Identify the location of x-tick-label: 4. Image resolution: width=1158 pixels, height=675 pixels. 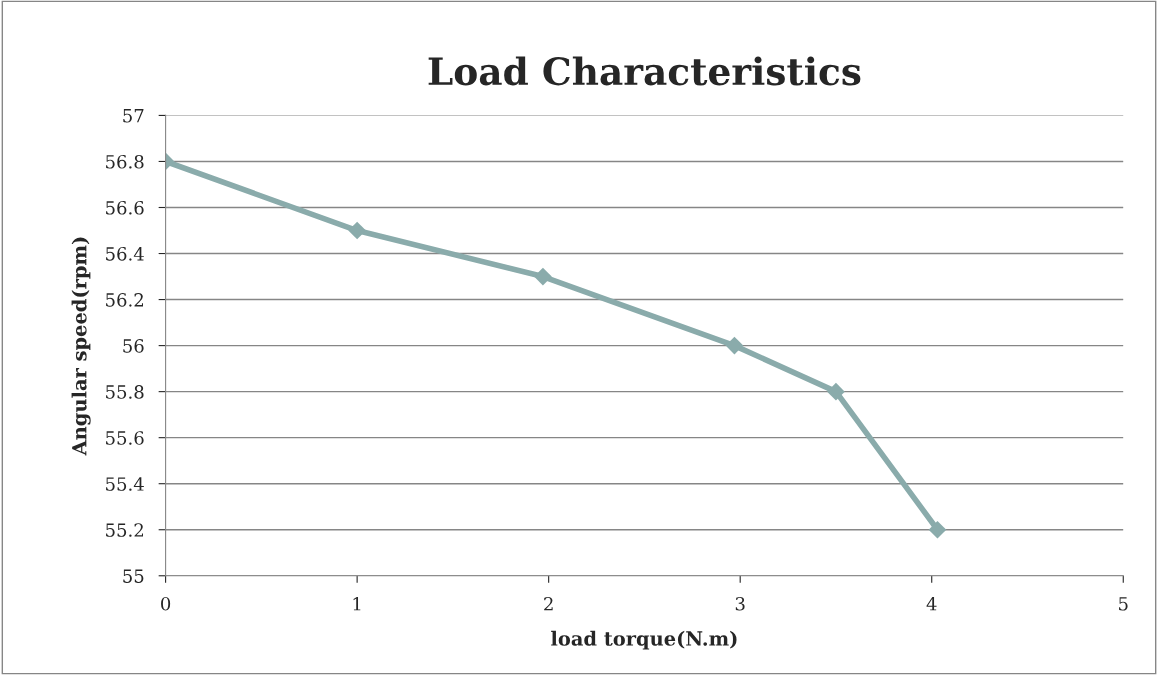
(931, 603).